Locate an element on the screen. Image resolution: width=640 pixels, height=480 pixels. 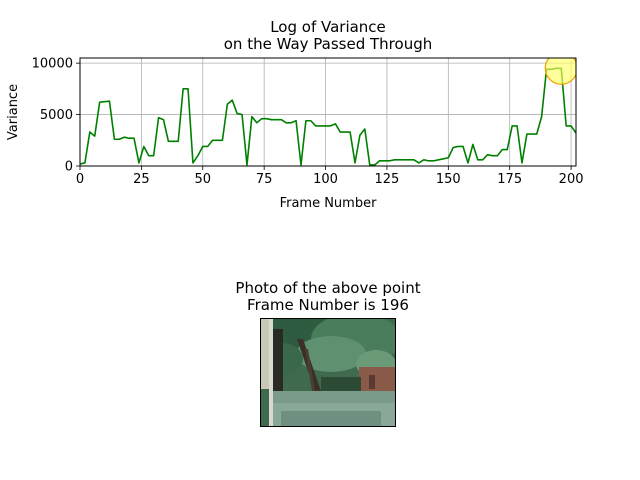
y-ticks: 0 5000 10000 is located at coordinates (56, 116).